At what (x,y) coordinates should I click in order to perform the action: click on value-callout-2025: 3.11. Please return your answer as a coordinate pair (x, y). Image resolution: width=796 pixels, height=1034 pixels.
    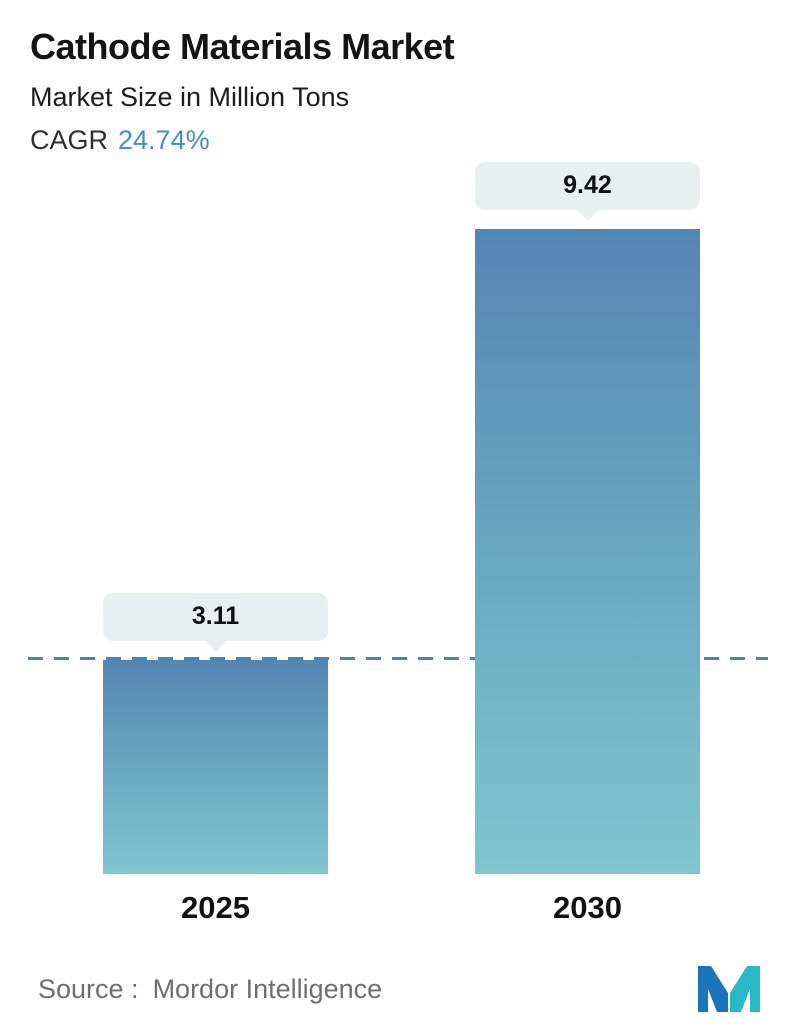
    Looking at the image, I should click on (215, 622).